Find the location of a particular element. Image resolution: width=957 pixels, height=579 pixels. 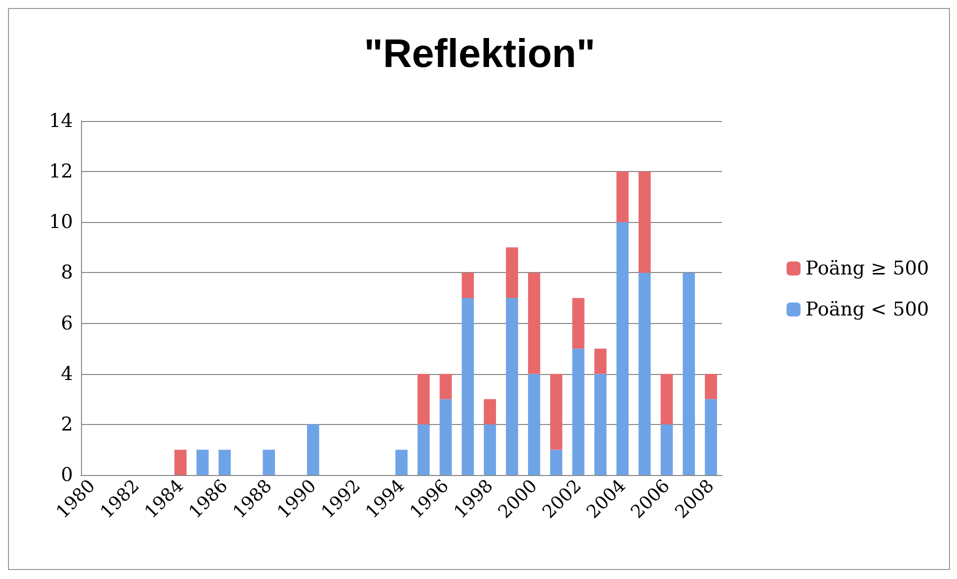

chart-title: "Reflektion" is located at coordinates (480, 54).